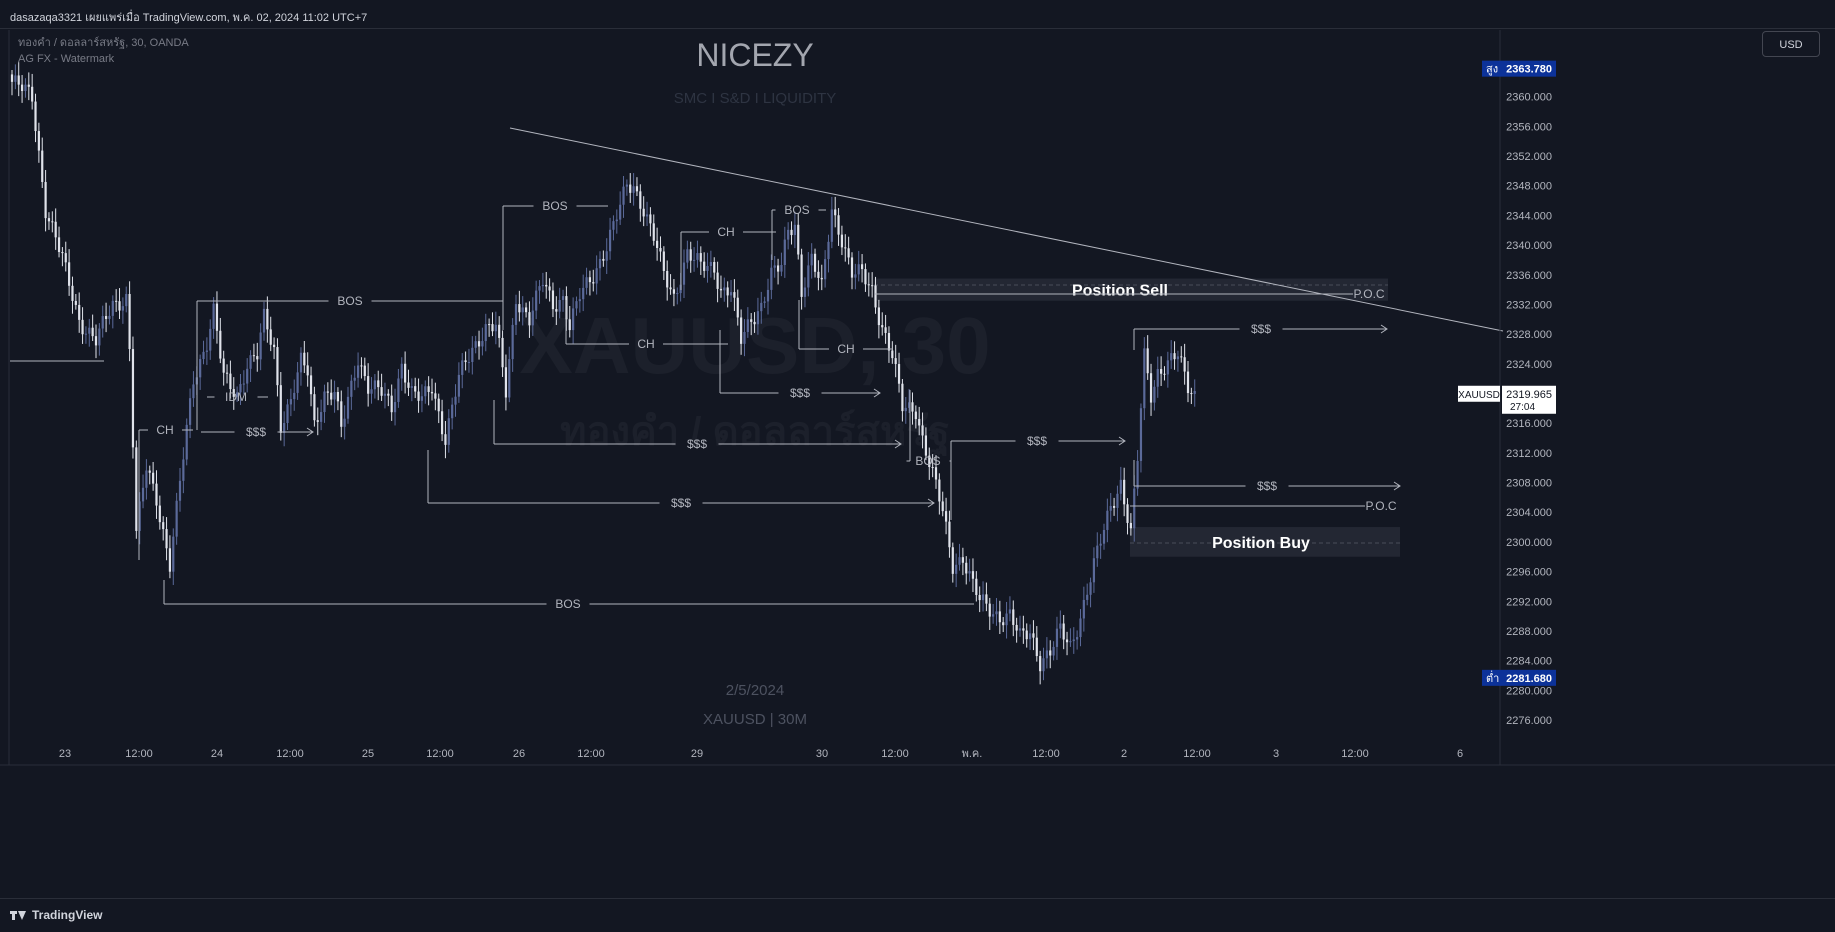 The width and height of the screenshot is (1835, 932). What do you see at coordinates (1529, 246) in the screenshot?
I see `price-tick-label: 2340.000` at bounding box center [1529, 246].